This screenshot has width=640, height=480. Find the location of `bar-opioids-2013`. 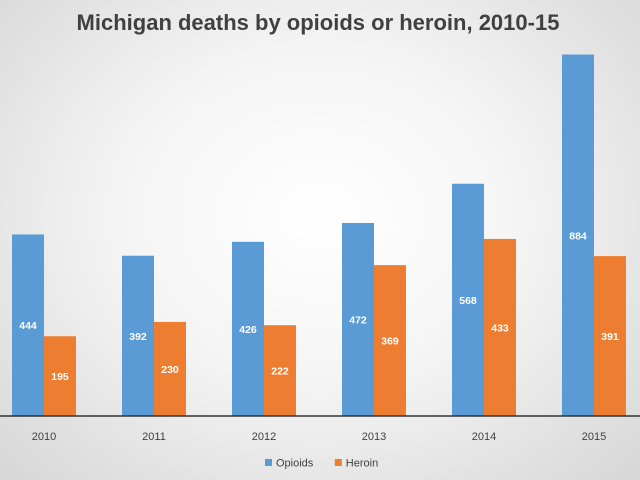

bar-opioids-2013 is located at coordinates (358, 319).